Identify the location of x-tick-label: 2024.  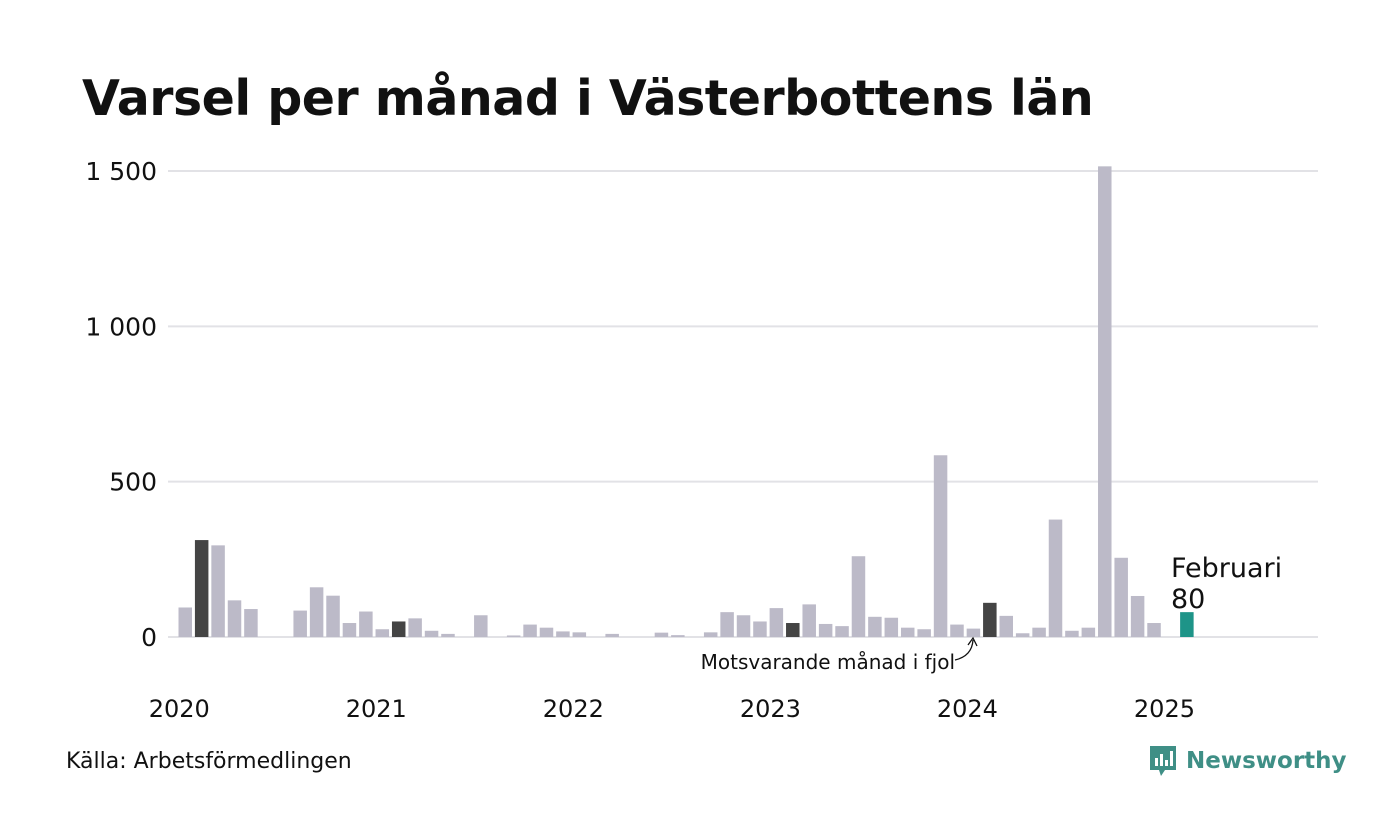
(967, 709).